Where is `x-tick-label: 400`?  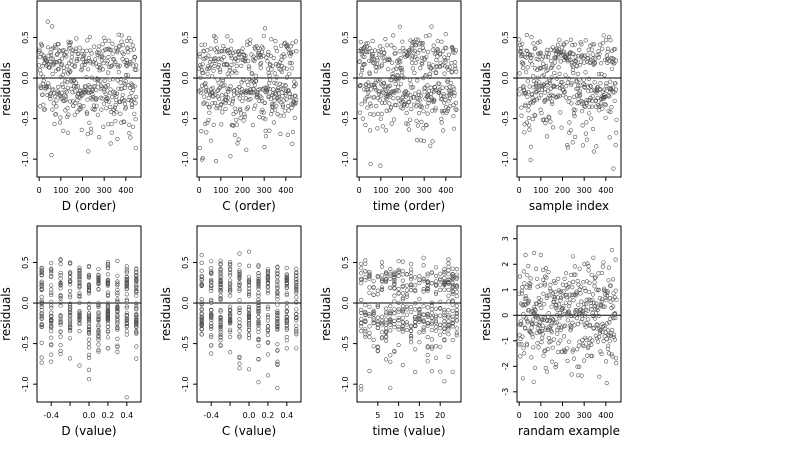
x-tick-label: 400 is located at coordinates (605, 415).